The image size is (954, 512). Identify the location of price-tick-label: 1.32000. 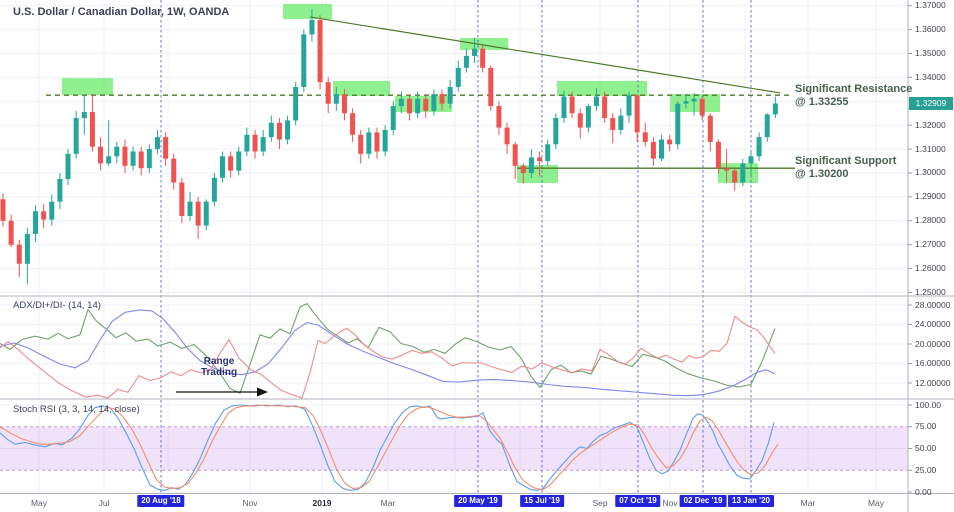
(930, 124).